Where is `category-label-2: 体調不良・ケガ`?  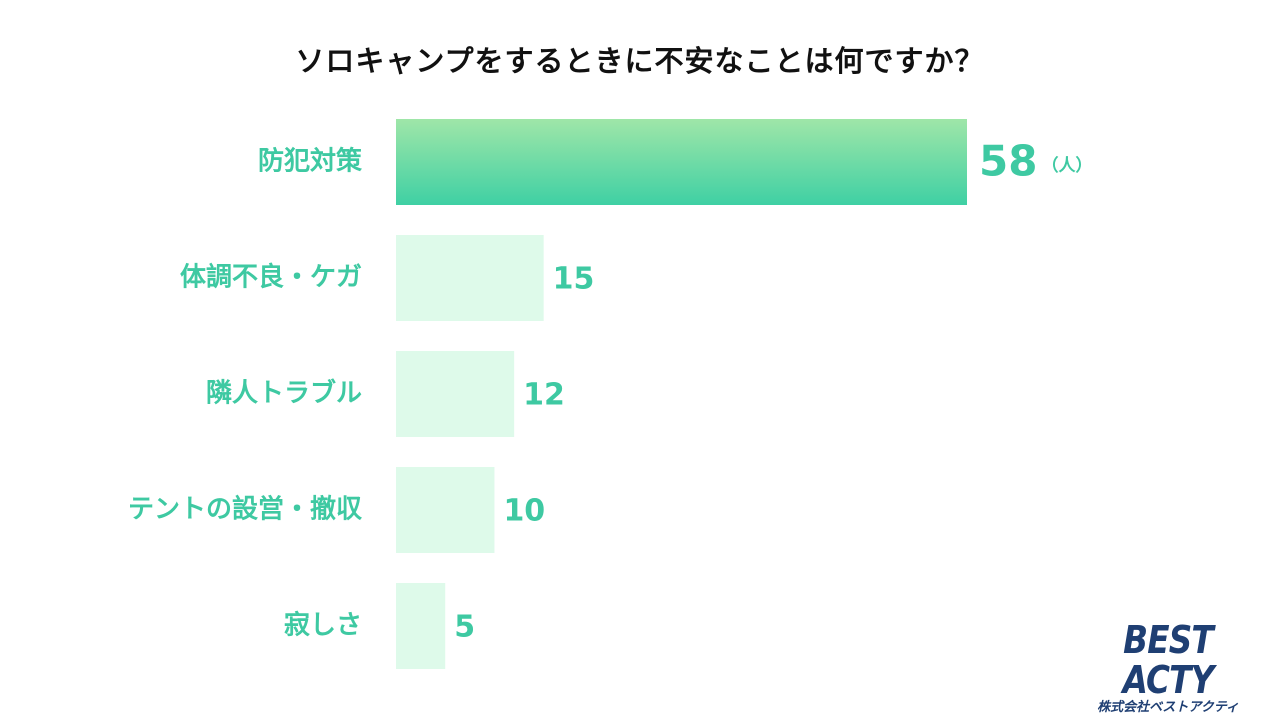 category-label-2: 体調不良・ケガ is located at coordinates (271, 277).